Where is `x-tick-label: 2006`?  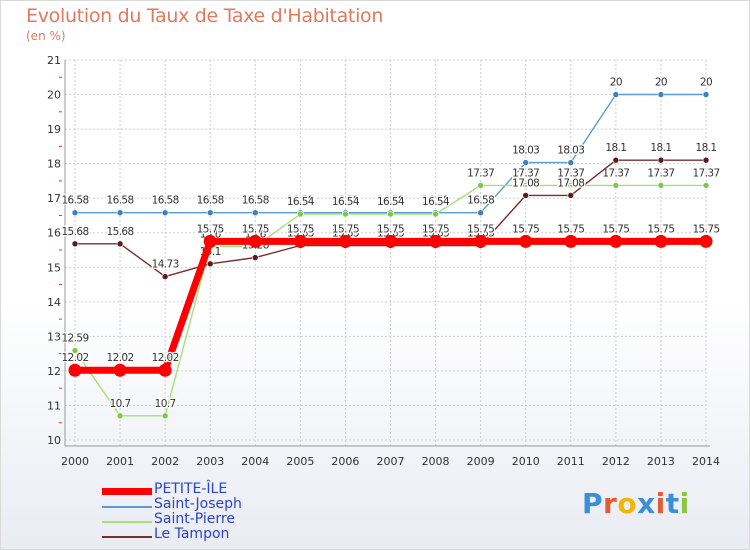 x-tick-label: 2006 is located at coordinates (345, 461).